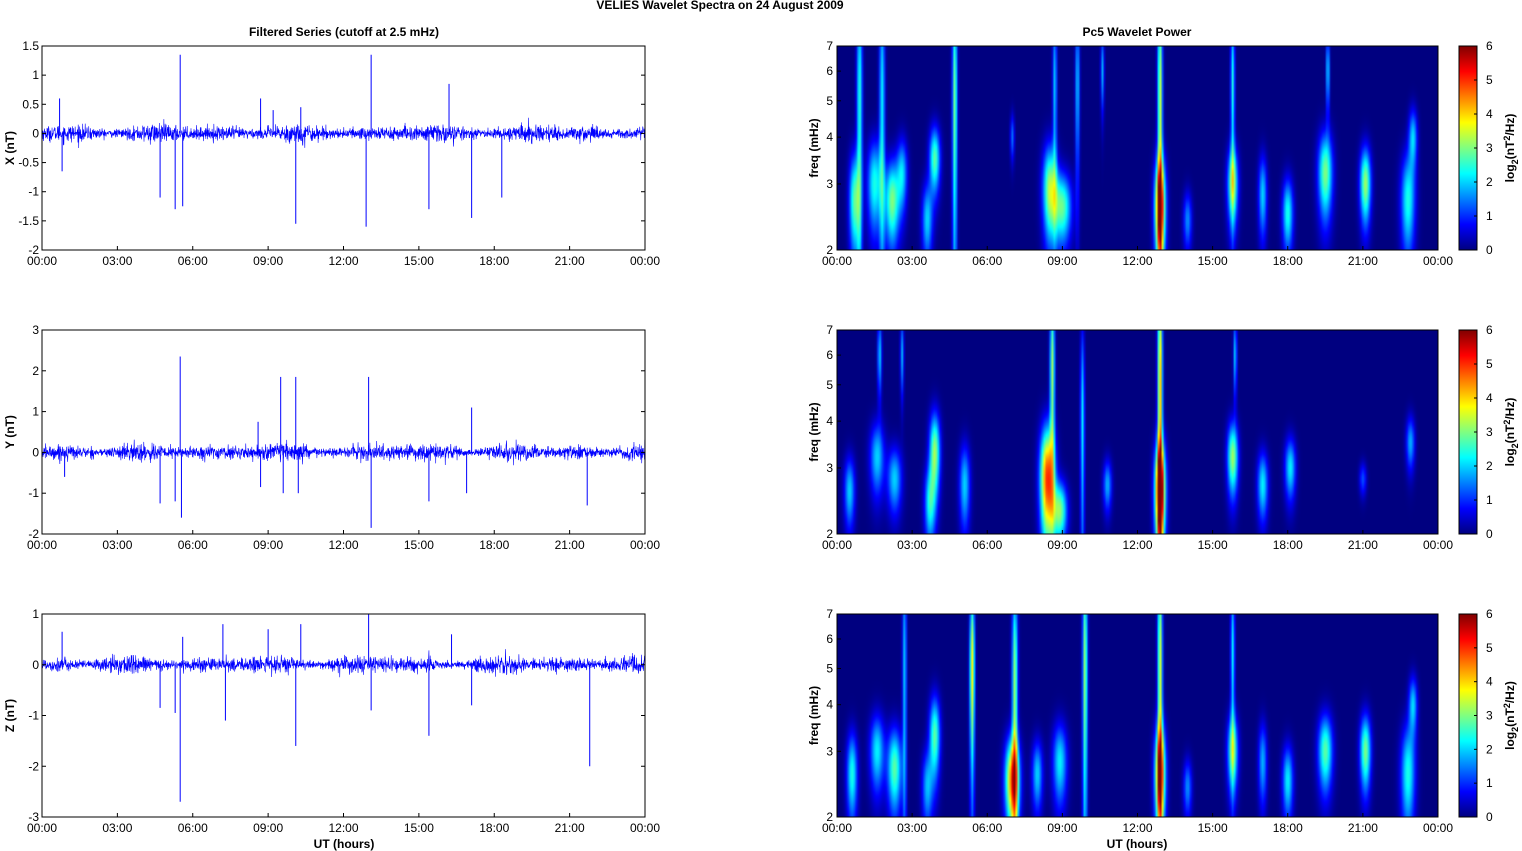  I want to click on spectrum-panel-3-xtick-label: 03:00, so click(912, 828).